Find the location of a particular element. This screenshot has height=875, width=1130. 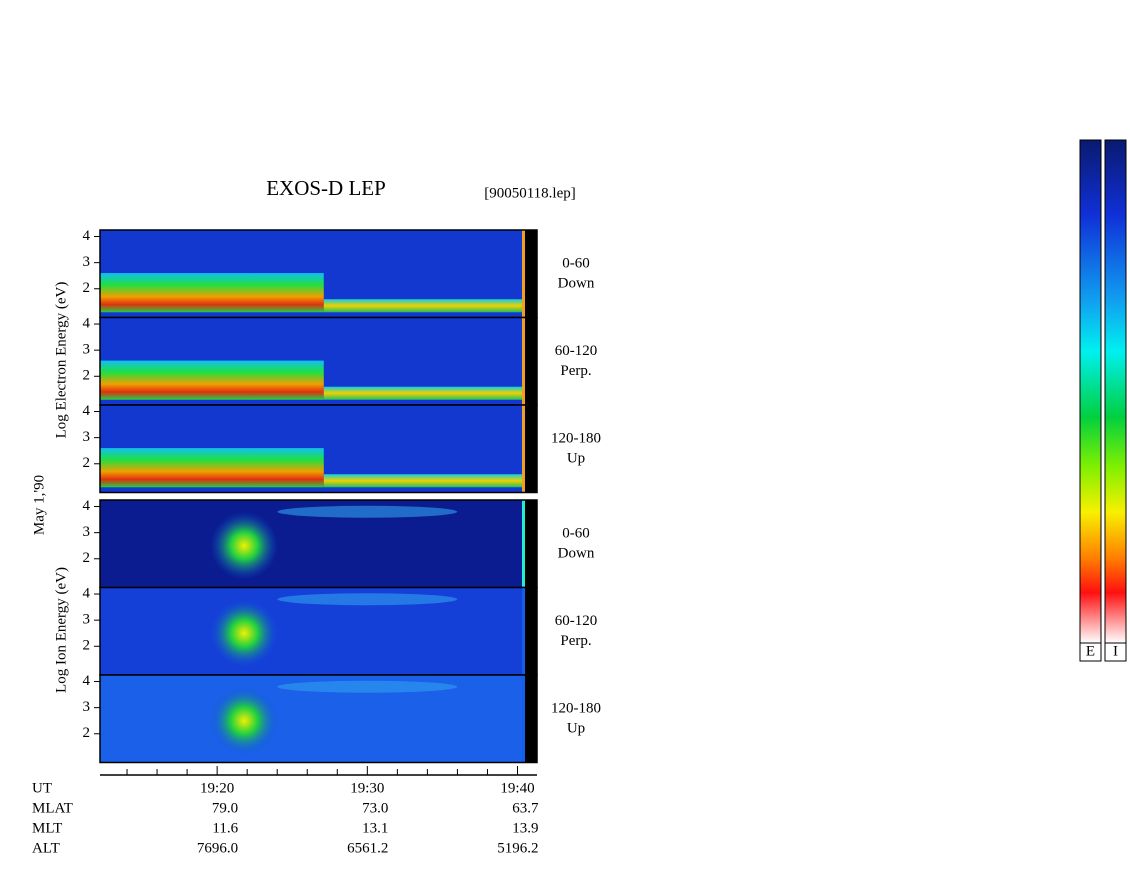

chart-title: EXOS-D LEP is located at coordinates (326, 188).